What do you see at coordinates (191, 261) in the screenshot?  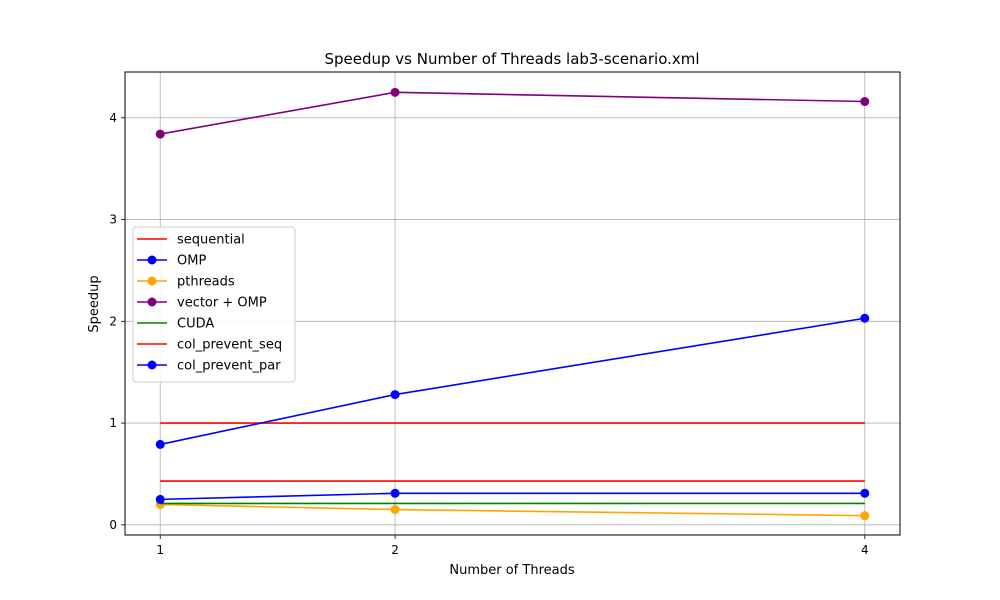 I see `legend-label: OMP` at bounding box center [191, 261].